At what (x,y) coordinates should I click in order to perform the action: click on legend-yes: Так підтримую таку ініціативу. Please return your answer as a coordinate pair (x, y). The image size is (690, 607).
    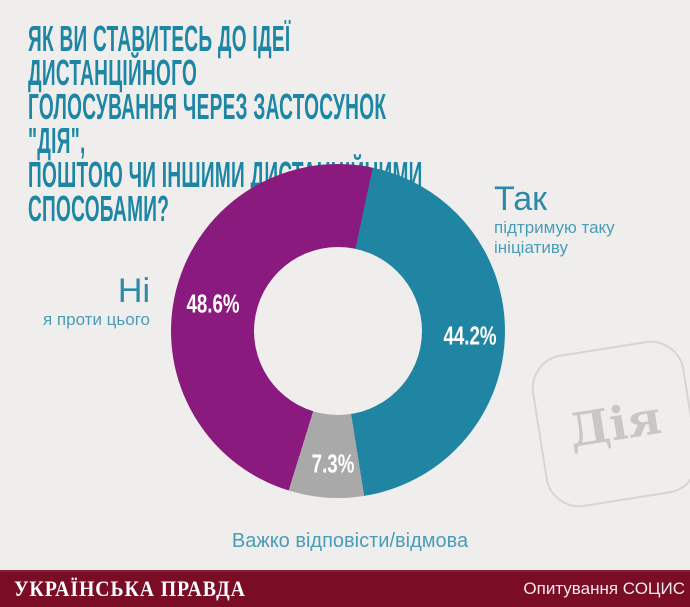
    Looking at the image, I should click on (558, 219).